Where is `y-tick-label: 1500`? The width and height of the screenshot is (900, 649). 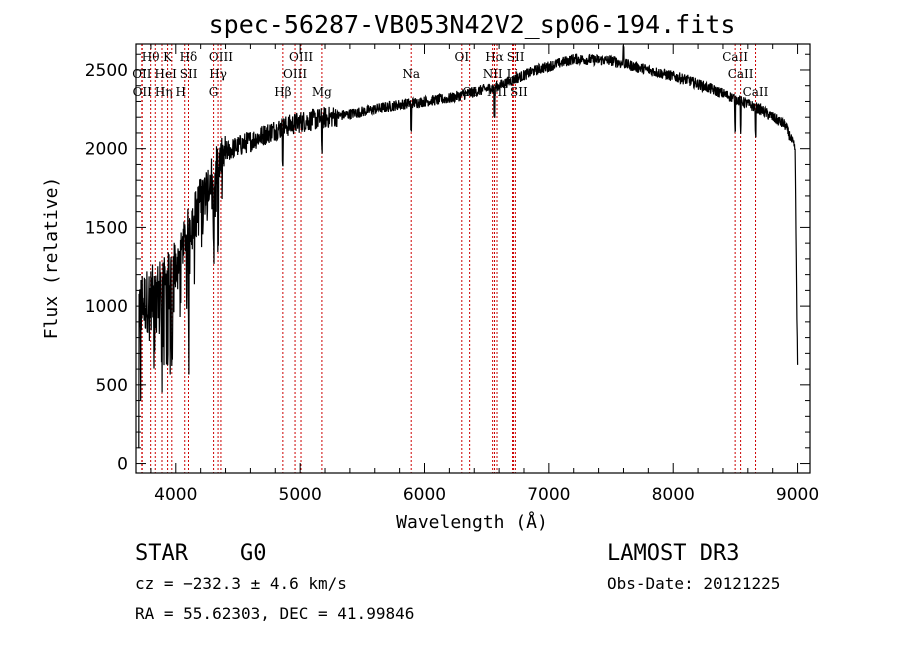
y-tick-label: 1500 is located at coordinates (106, 228).